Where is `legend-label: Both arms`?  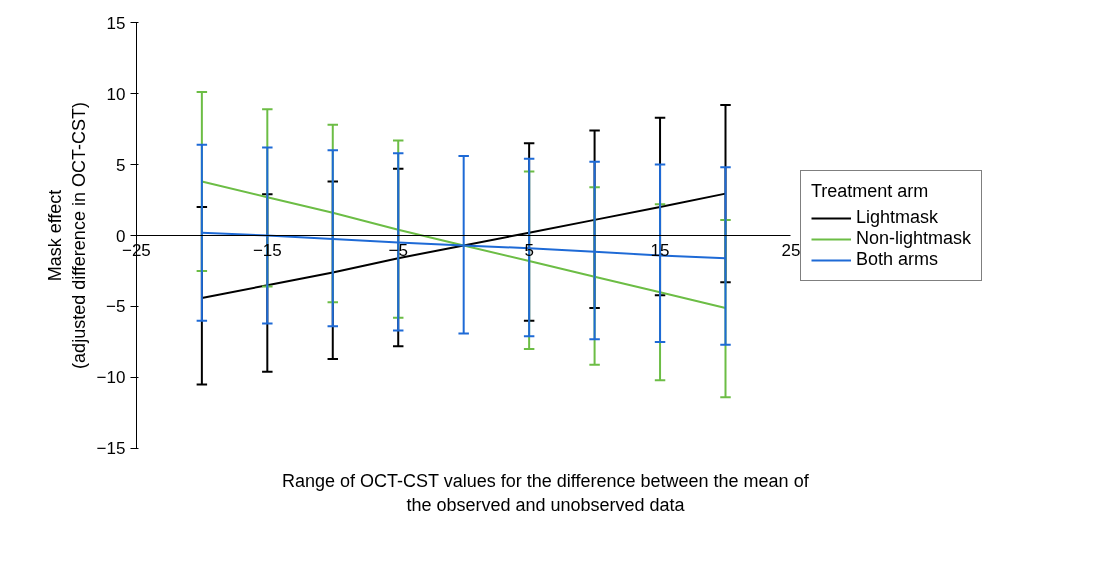
legend-label: Both arms is located at coordinates (897, 259).